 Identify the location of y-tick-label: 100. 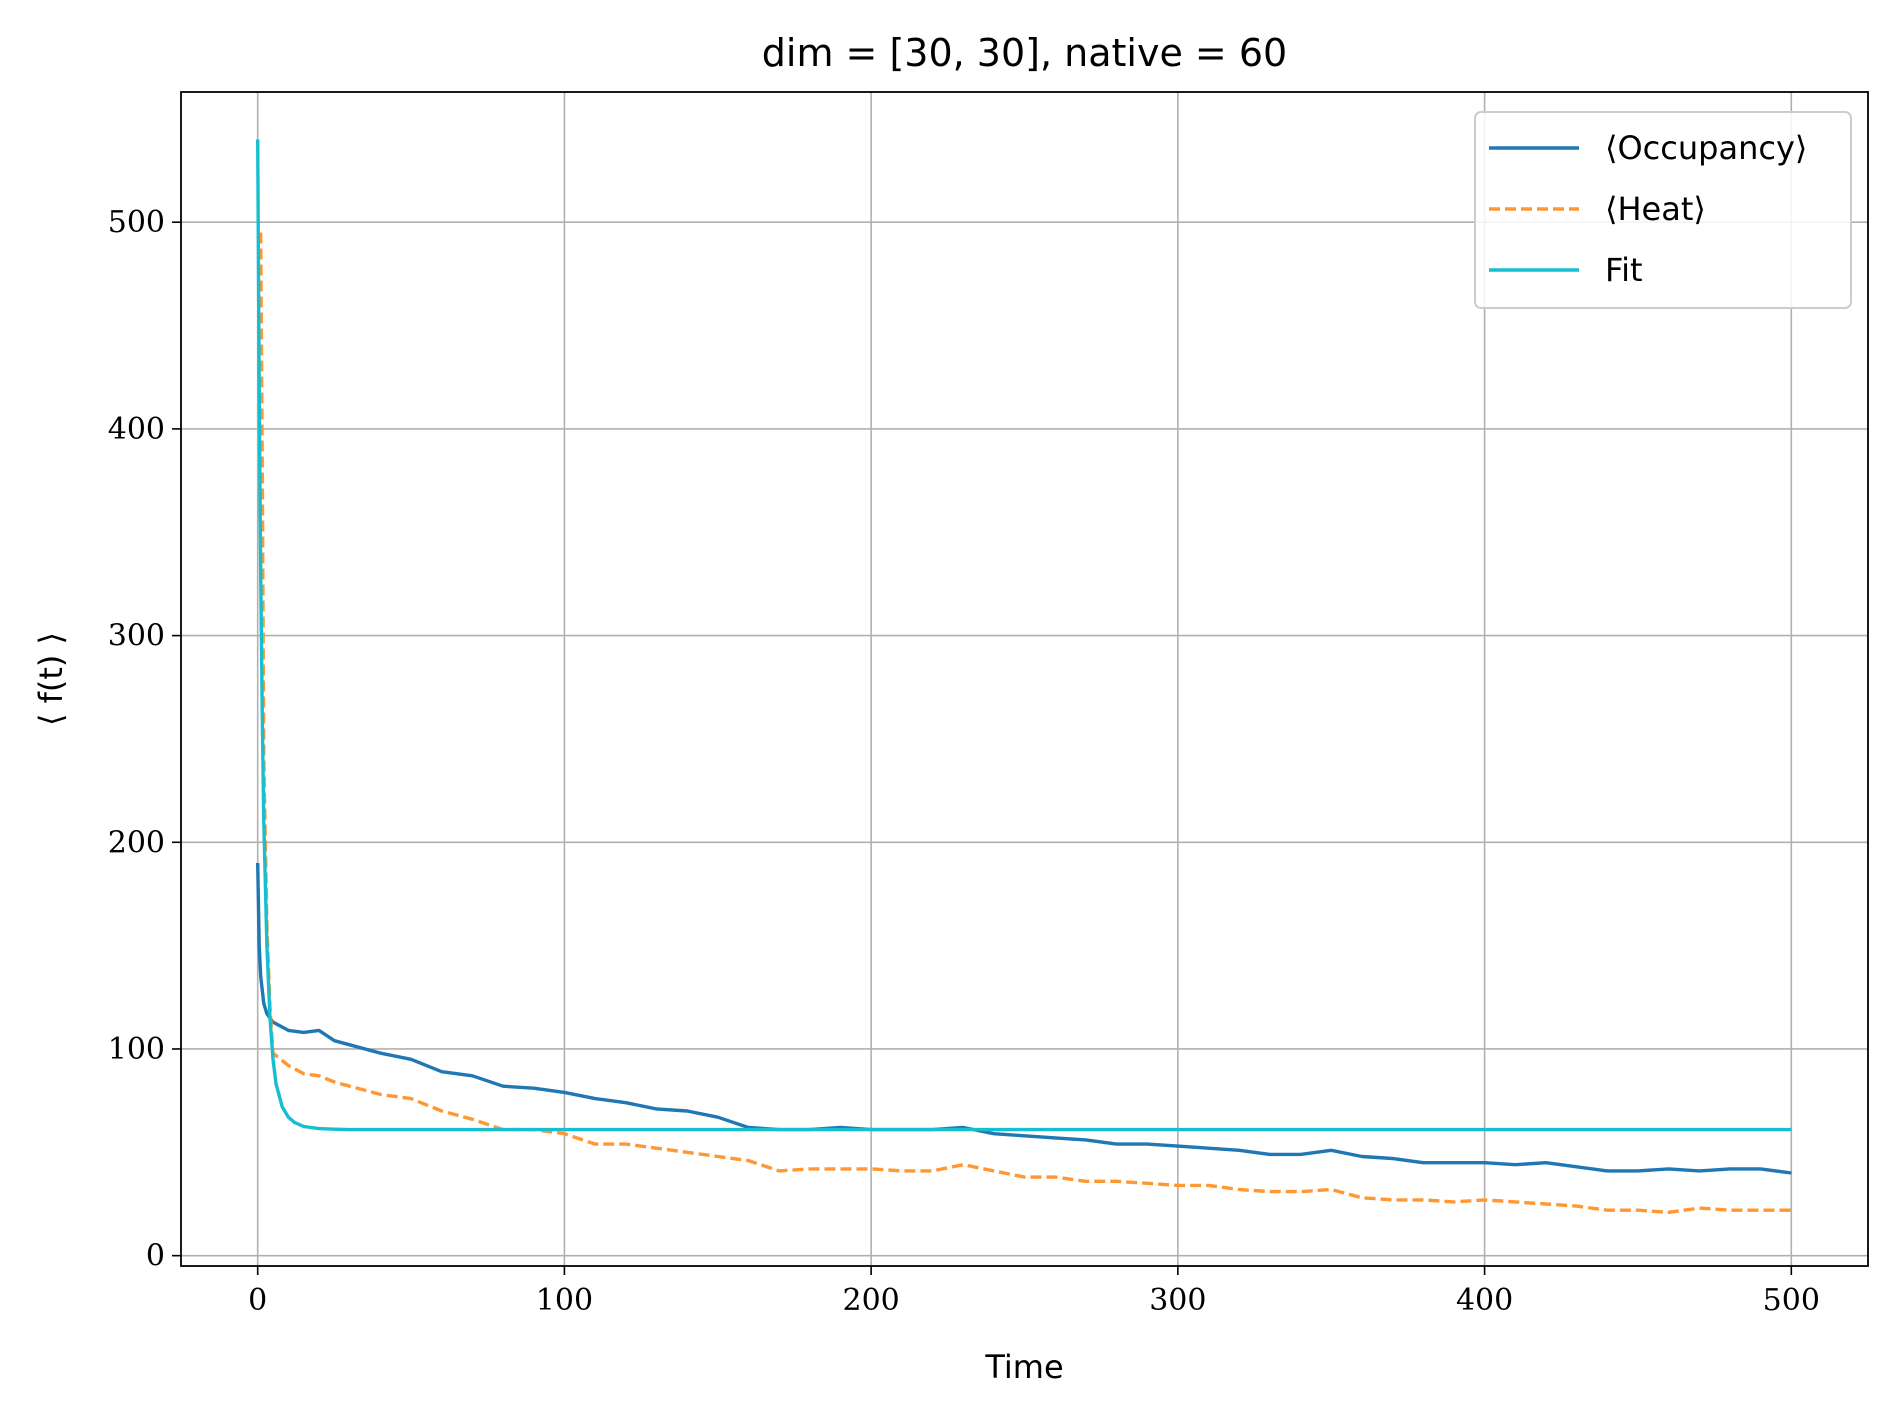
(136, 1049).